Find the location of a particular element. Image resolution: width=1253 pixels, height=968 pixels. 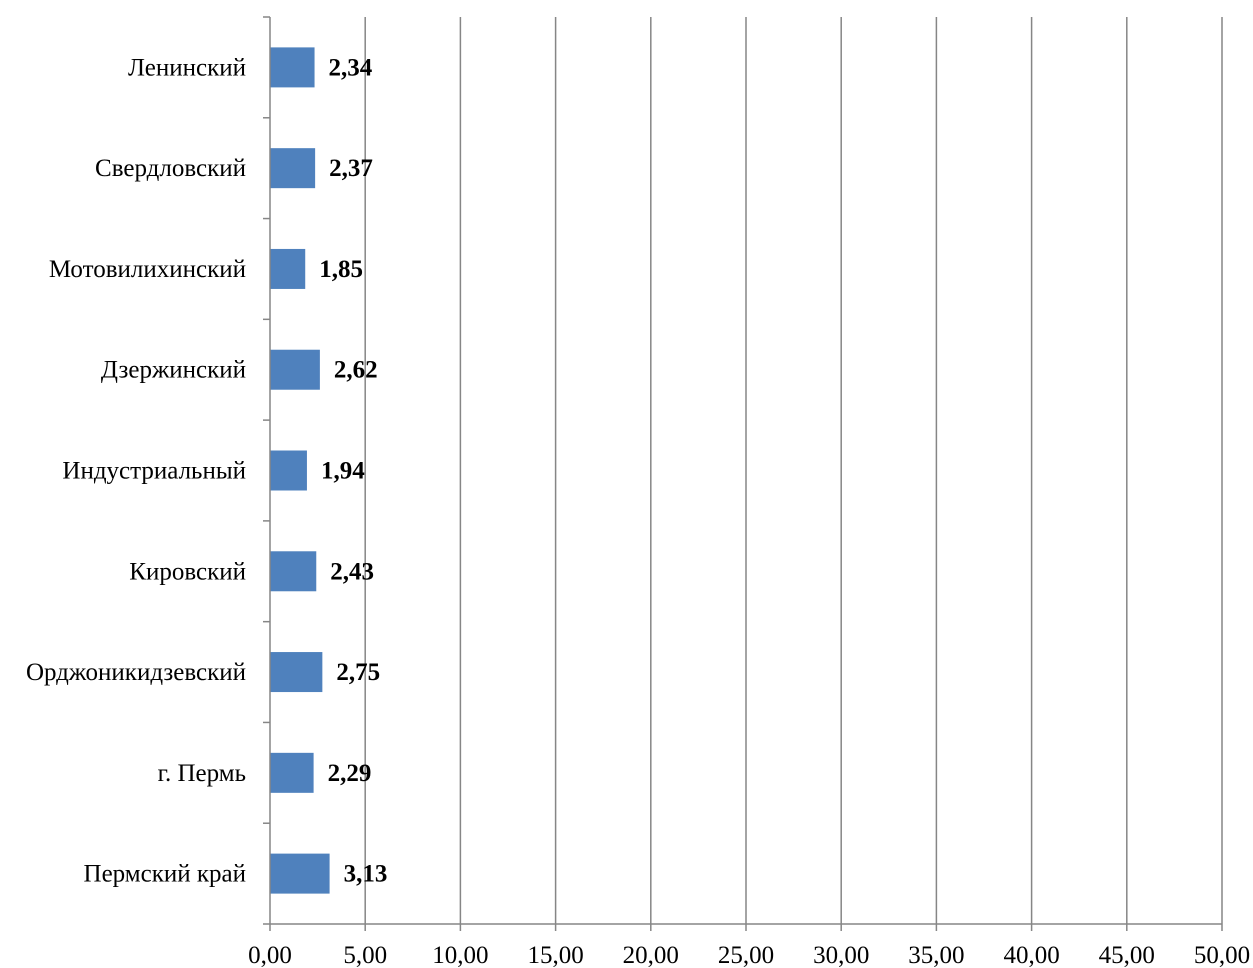

x-tick-label: 40,00 is located at coordinates (1031, 955).